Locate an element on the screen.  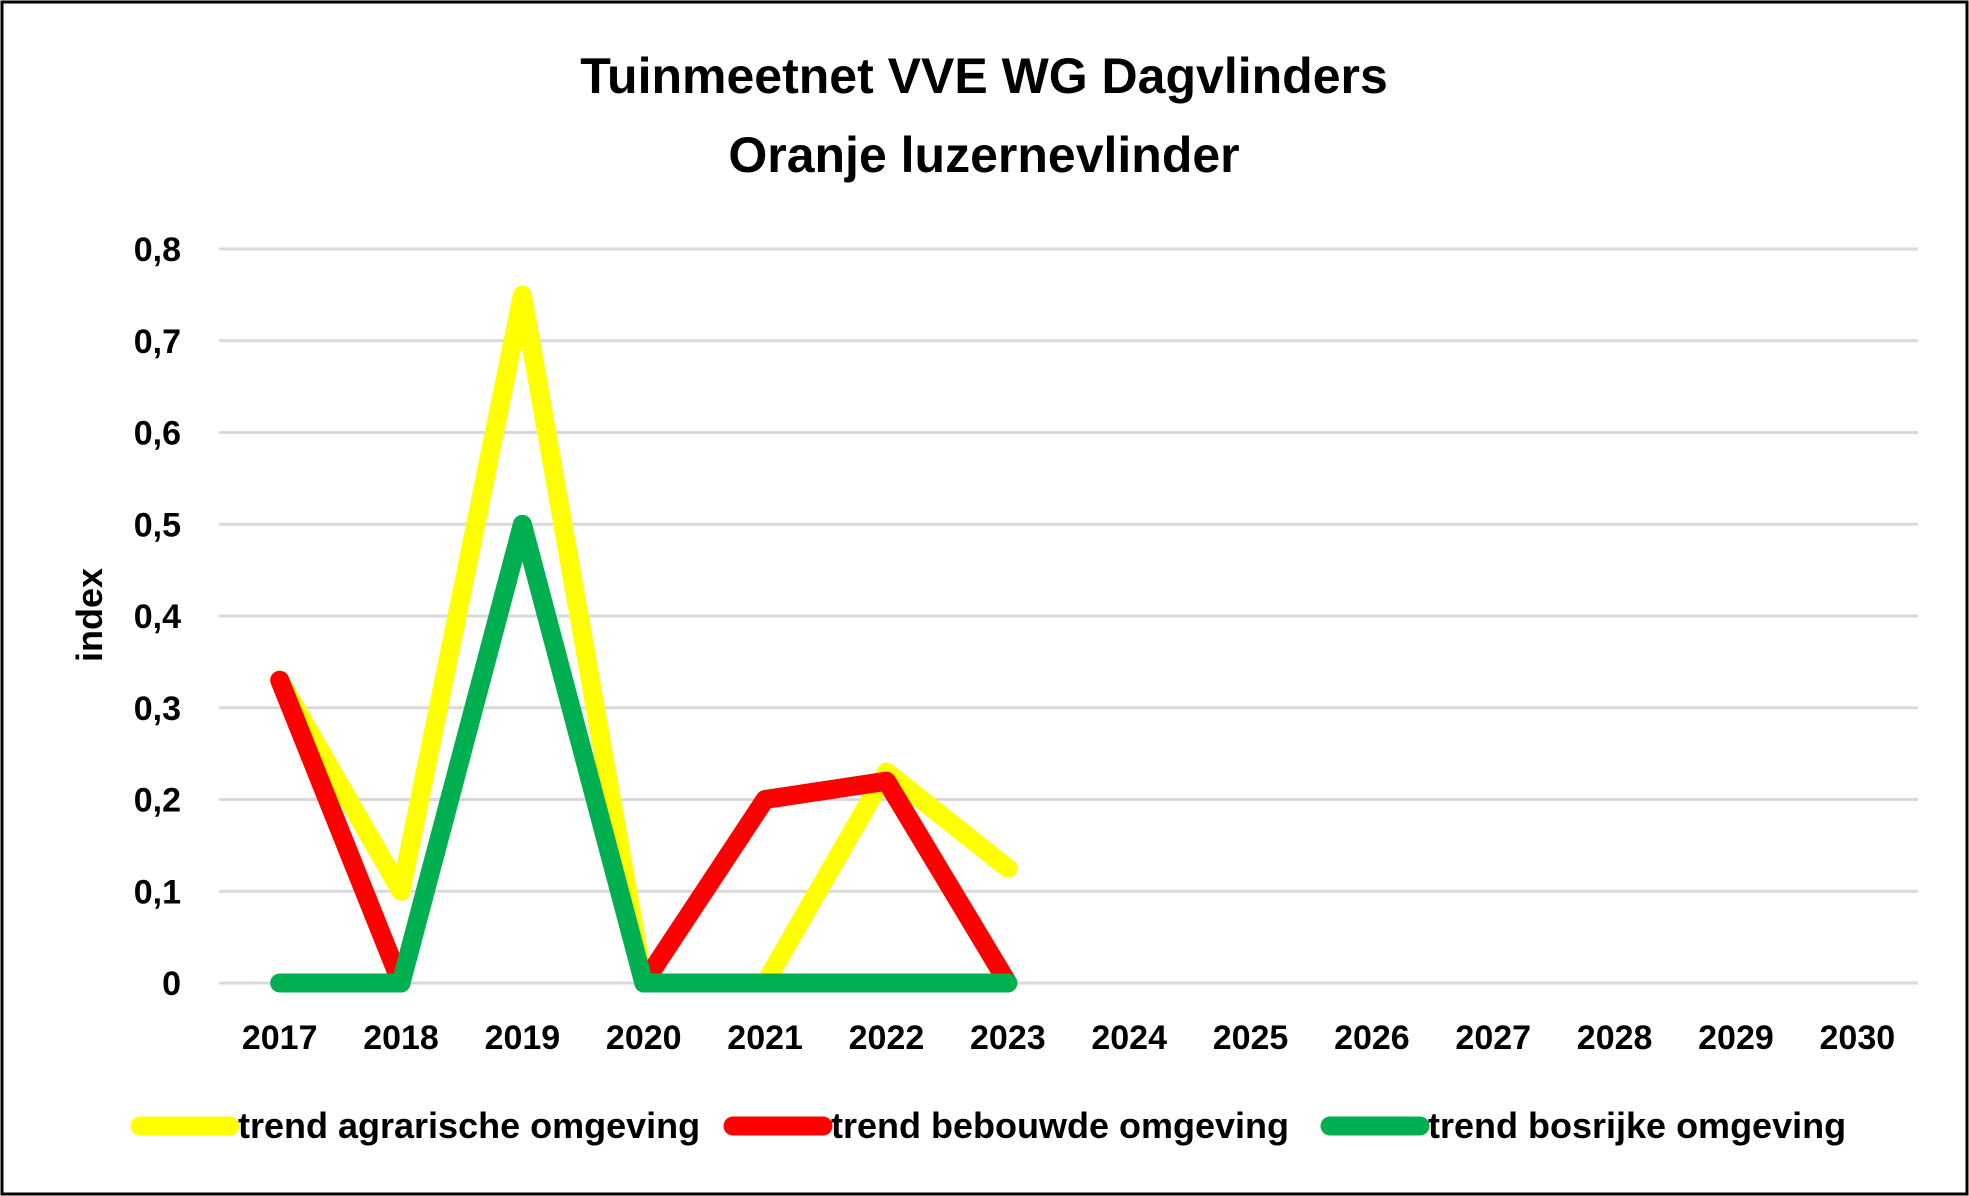
x-tick-label: 2018 is located at coordinates (401, 1038).